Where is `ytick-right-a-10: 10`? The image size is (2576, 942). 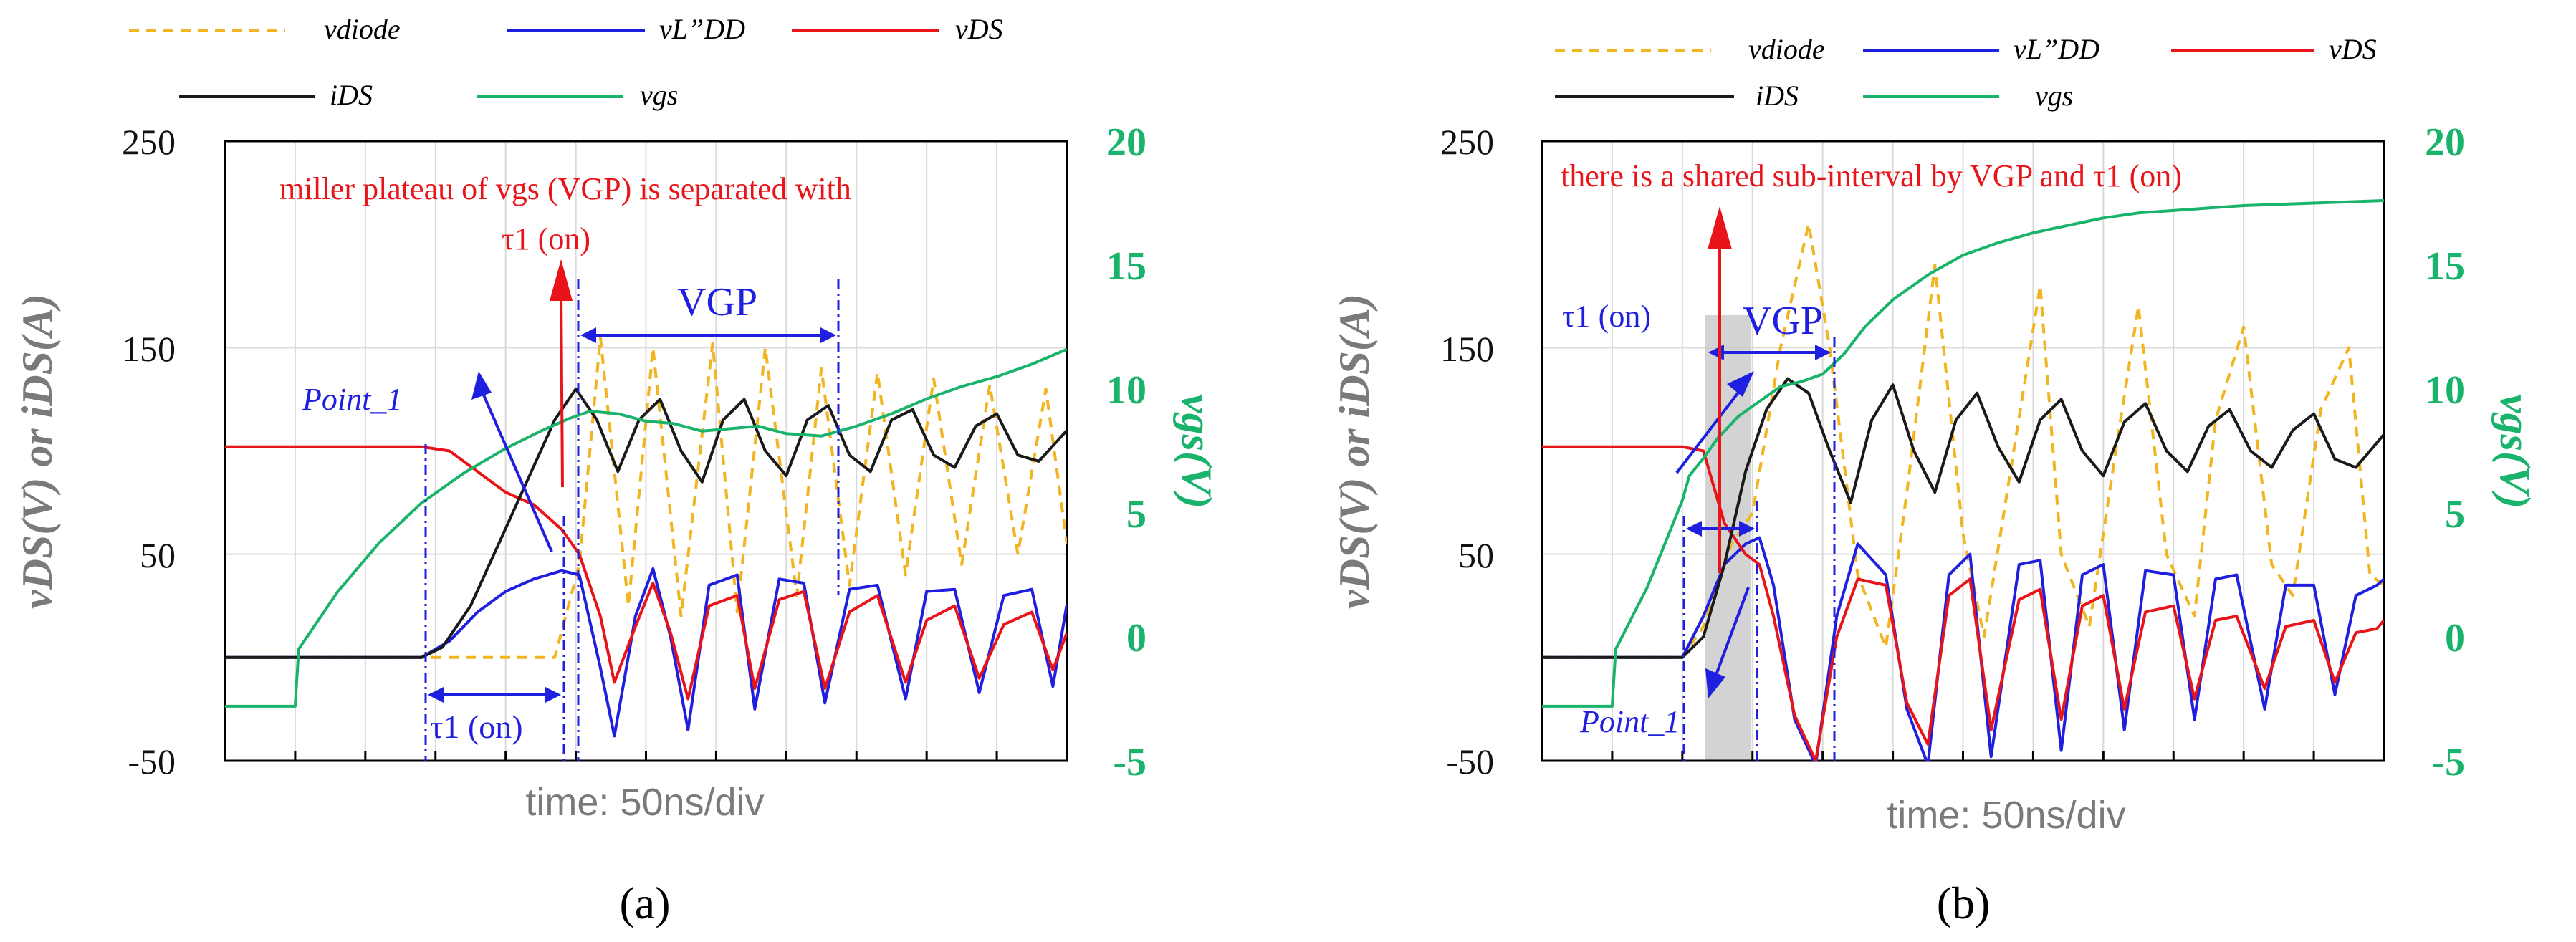 ytick-right-a-10: 10 is located at coordinates (1126, 390).